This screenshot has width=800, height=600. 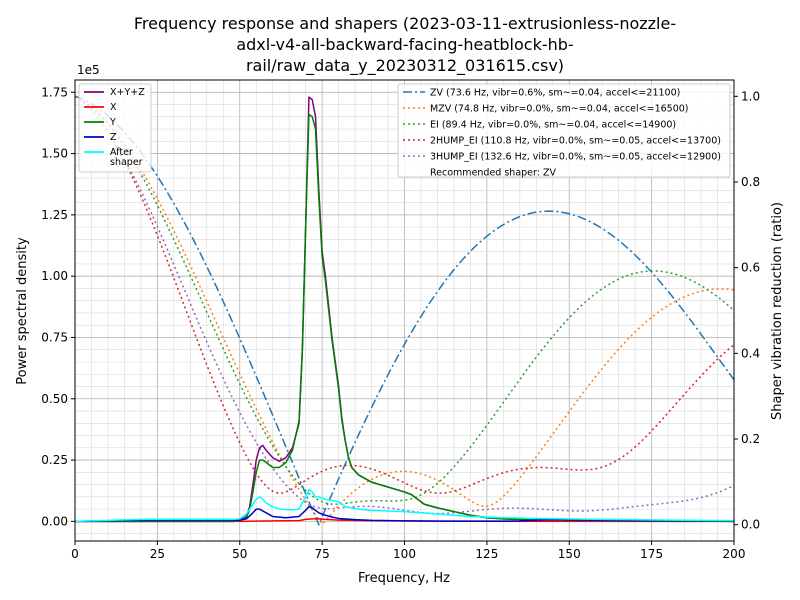 I want to click on y2-axis-label: Shaper vibration reduction (ratio), so click(x=777, y=311).